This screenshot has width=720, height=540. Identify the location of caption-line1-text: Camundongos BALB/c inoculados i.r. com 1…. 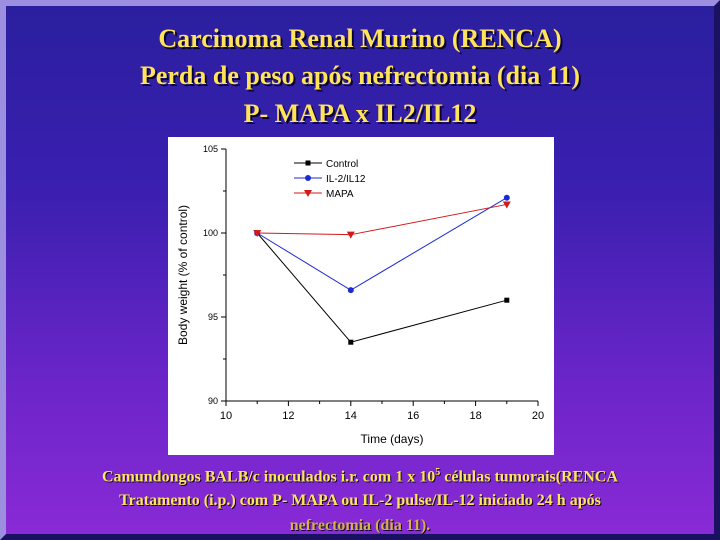
(268, 477).